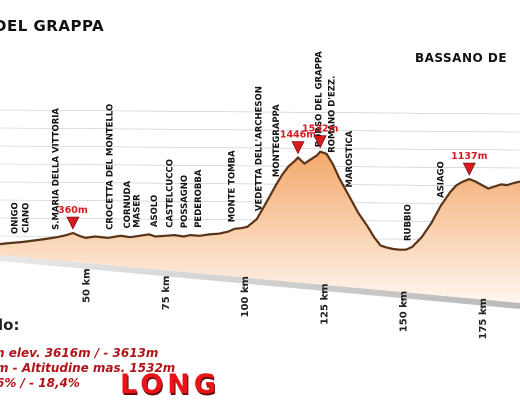  What do you see at coordinates (260, 282) in the screenshot?
I see `road-band` at bounding box center [260, 282].